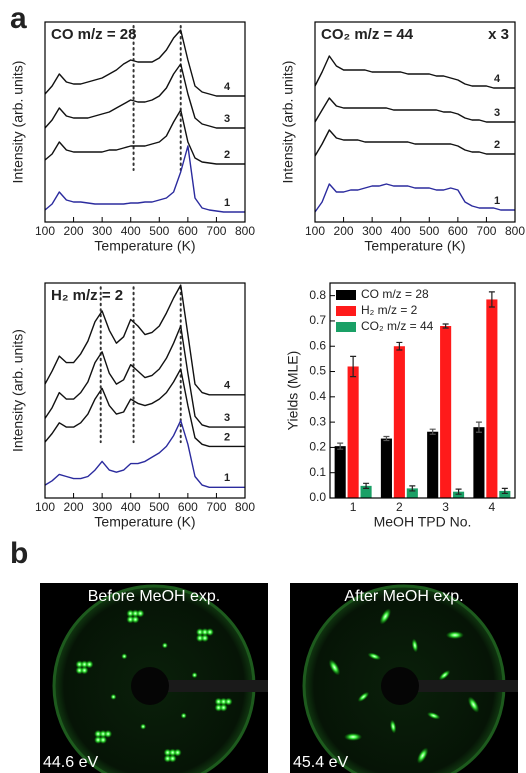 The width and height of the screenshot is (526, 773). Describe the element at coordinates (19, 553) in the screenshot. I see `panel-label: b` at that location.